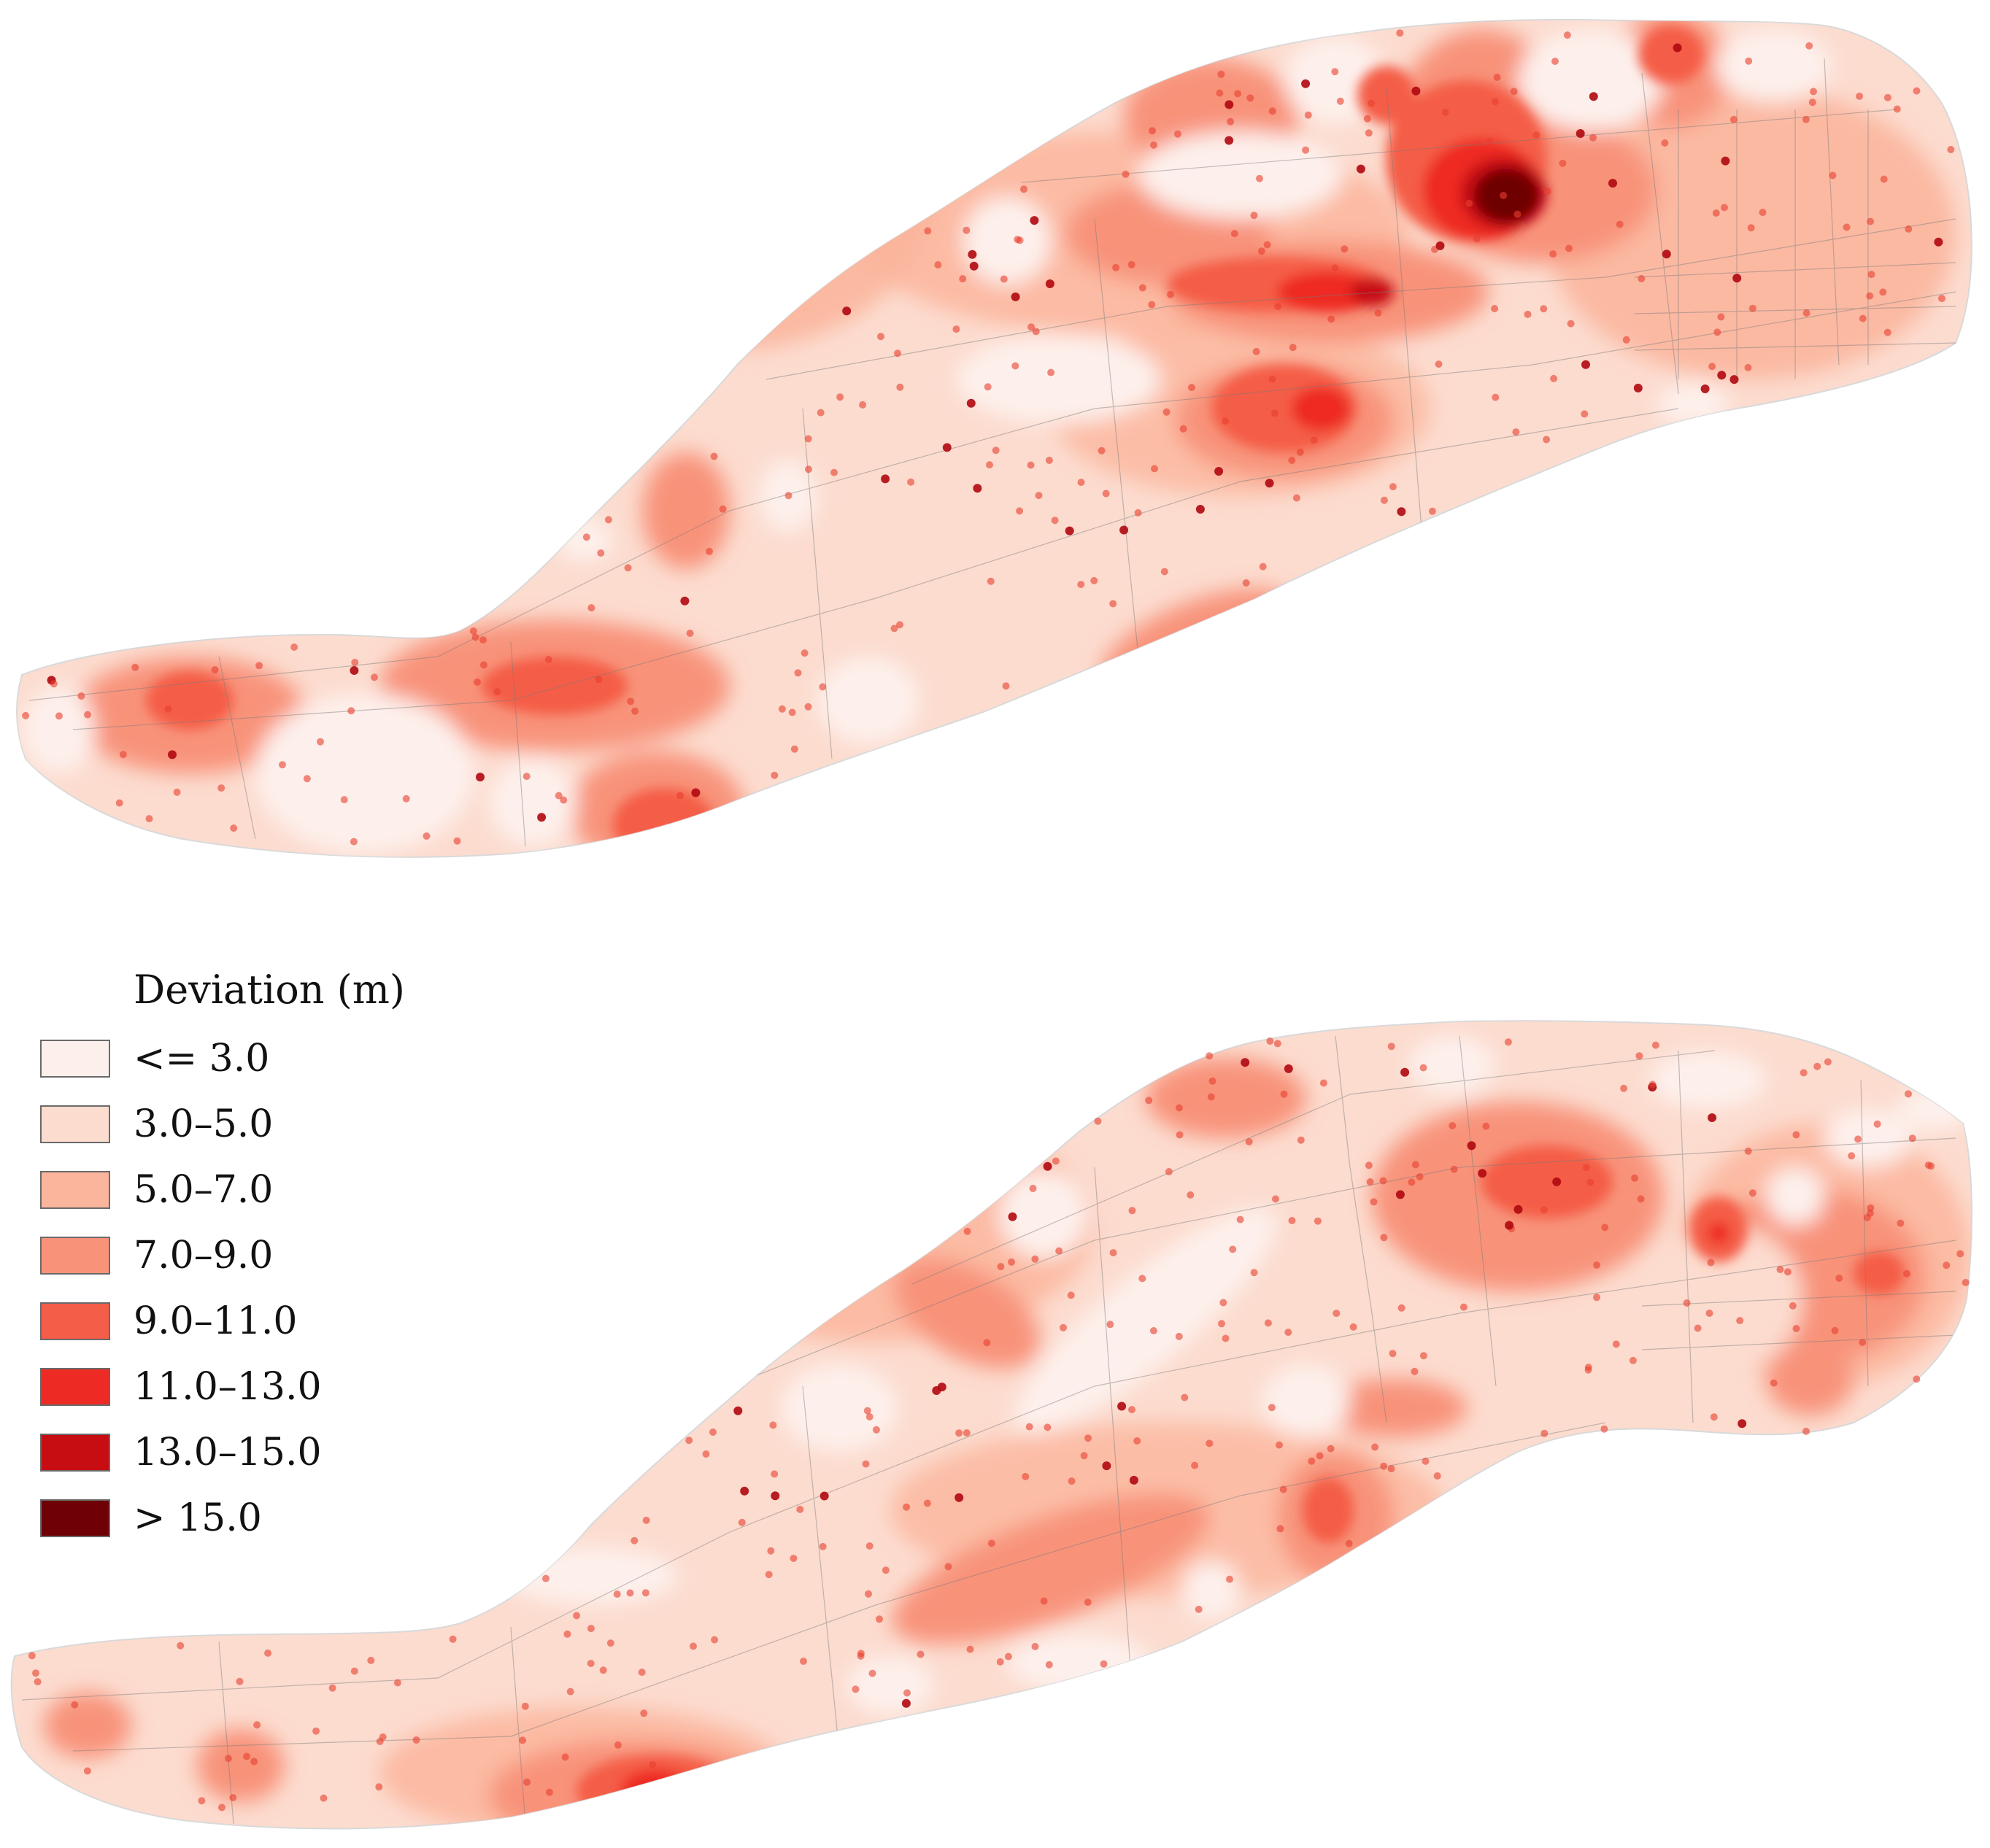  What do you see at coordinates (228, 1452) in the screenshot?
I see `legend-label: 13.0–15.0` at bounding box center [228, 1452].